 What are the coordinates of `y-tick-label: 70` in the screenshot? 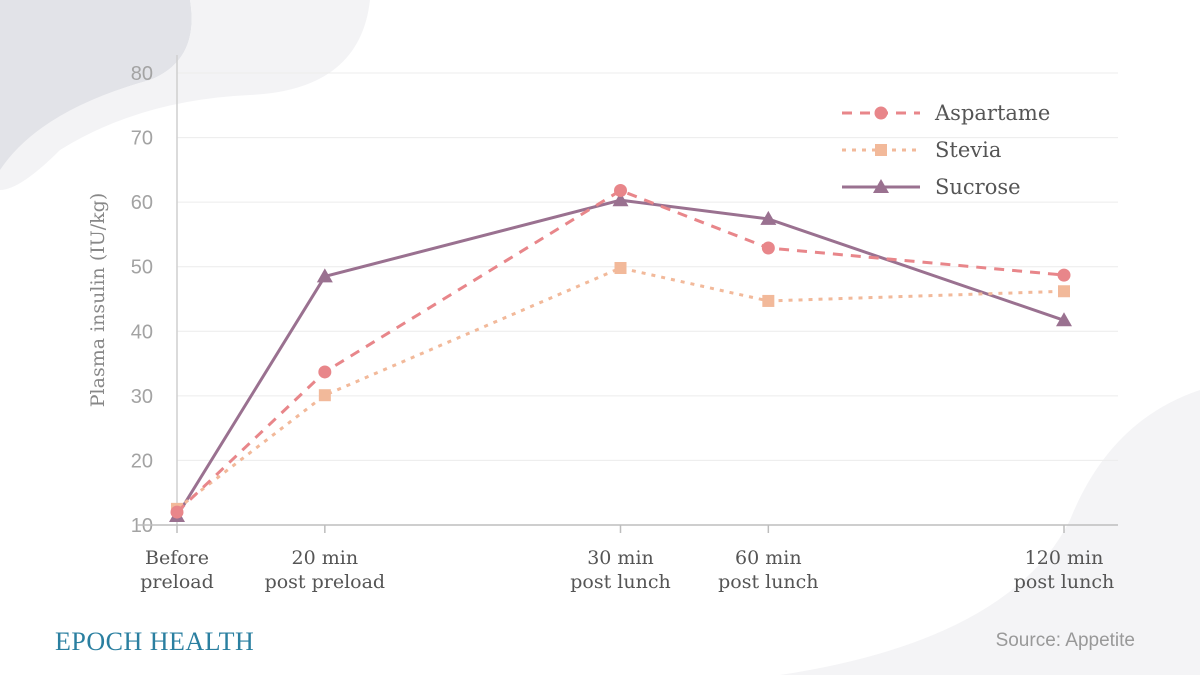 It's located at (142, 139).